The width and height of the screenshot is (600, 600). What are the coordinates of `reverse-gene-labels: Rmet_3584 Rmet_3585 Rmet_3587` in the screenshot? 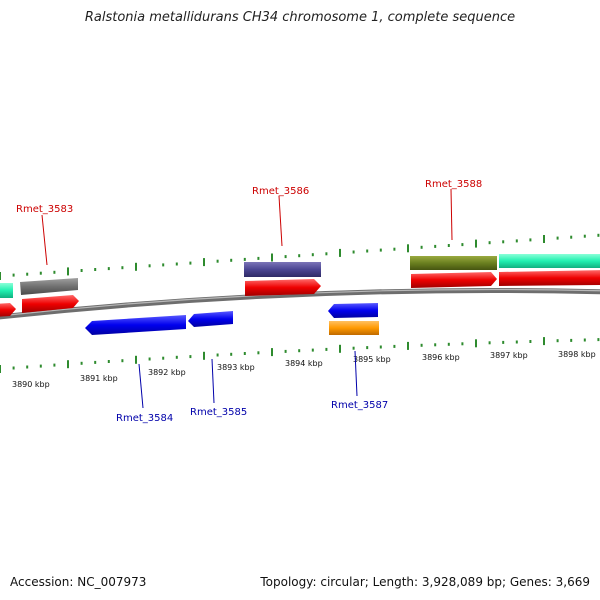 It's located at (252, 387).